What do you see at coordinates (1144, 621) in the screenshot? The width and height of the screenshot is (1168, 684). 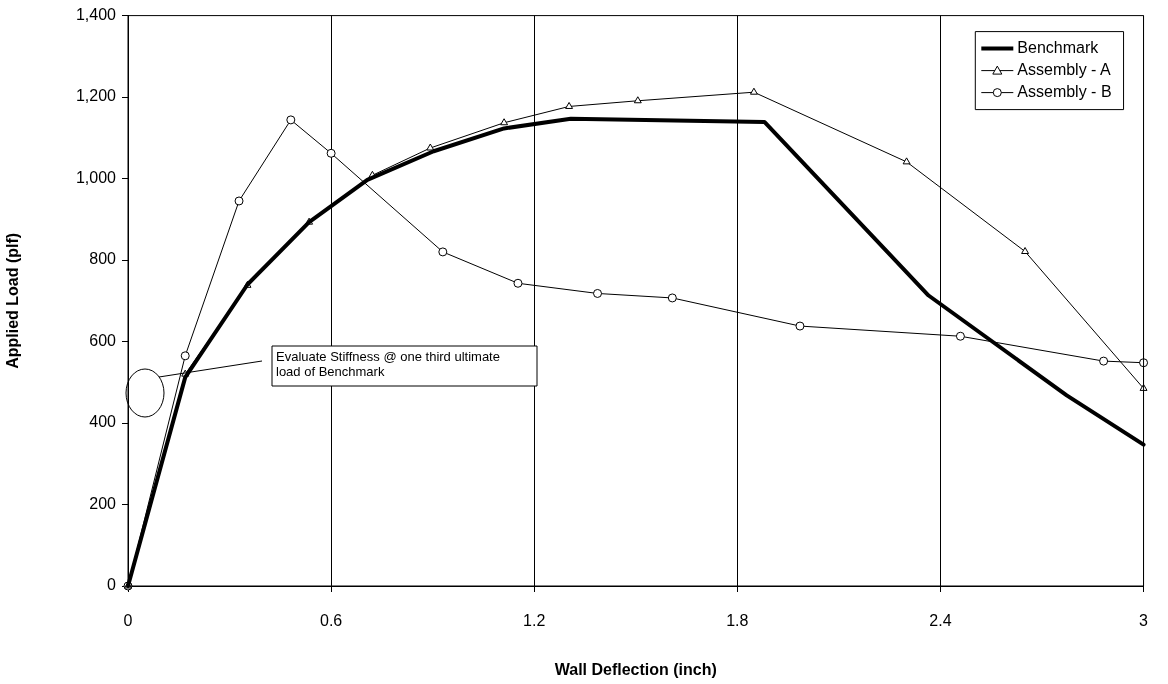 I see `x-tick-label: 3` at bounding box center [1144, 621].